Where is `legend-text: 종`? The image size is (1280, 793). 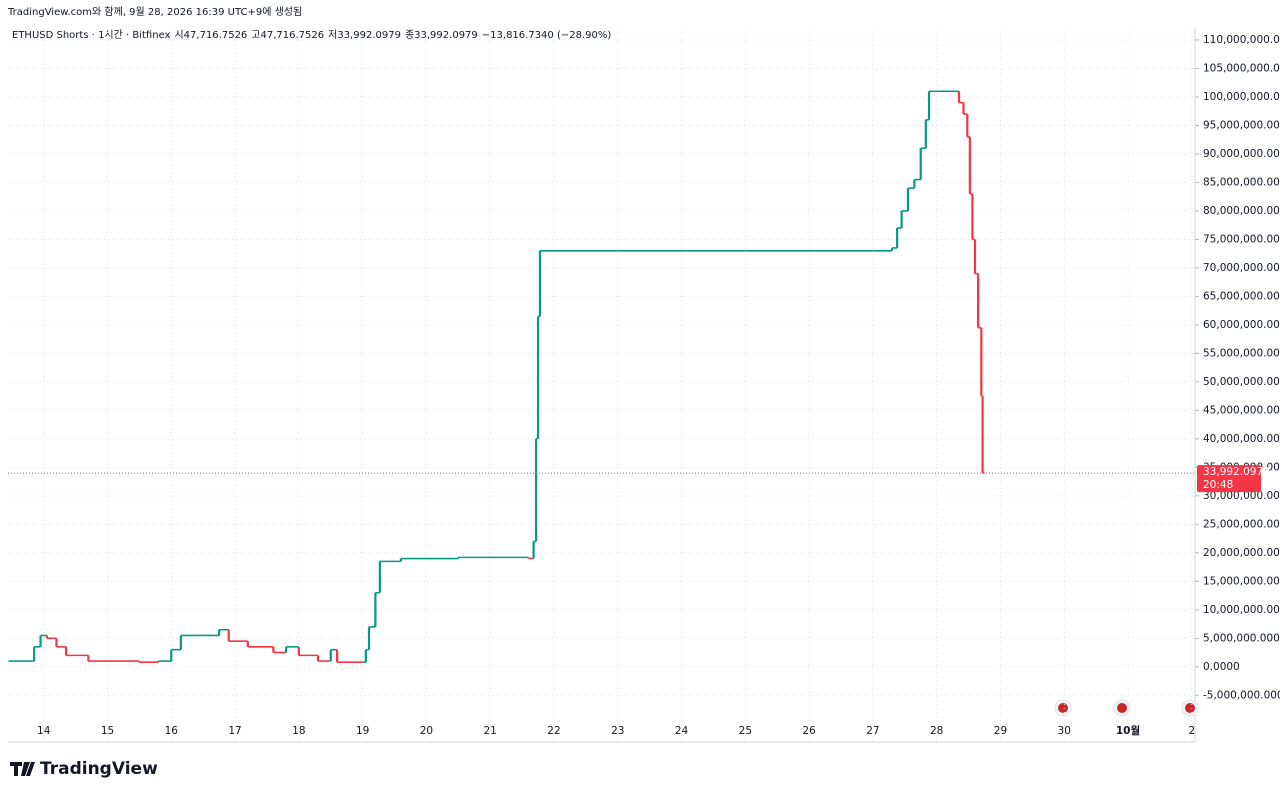 legend-text: 종 is located at coordinates (409, 35).